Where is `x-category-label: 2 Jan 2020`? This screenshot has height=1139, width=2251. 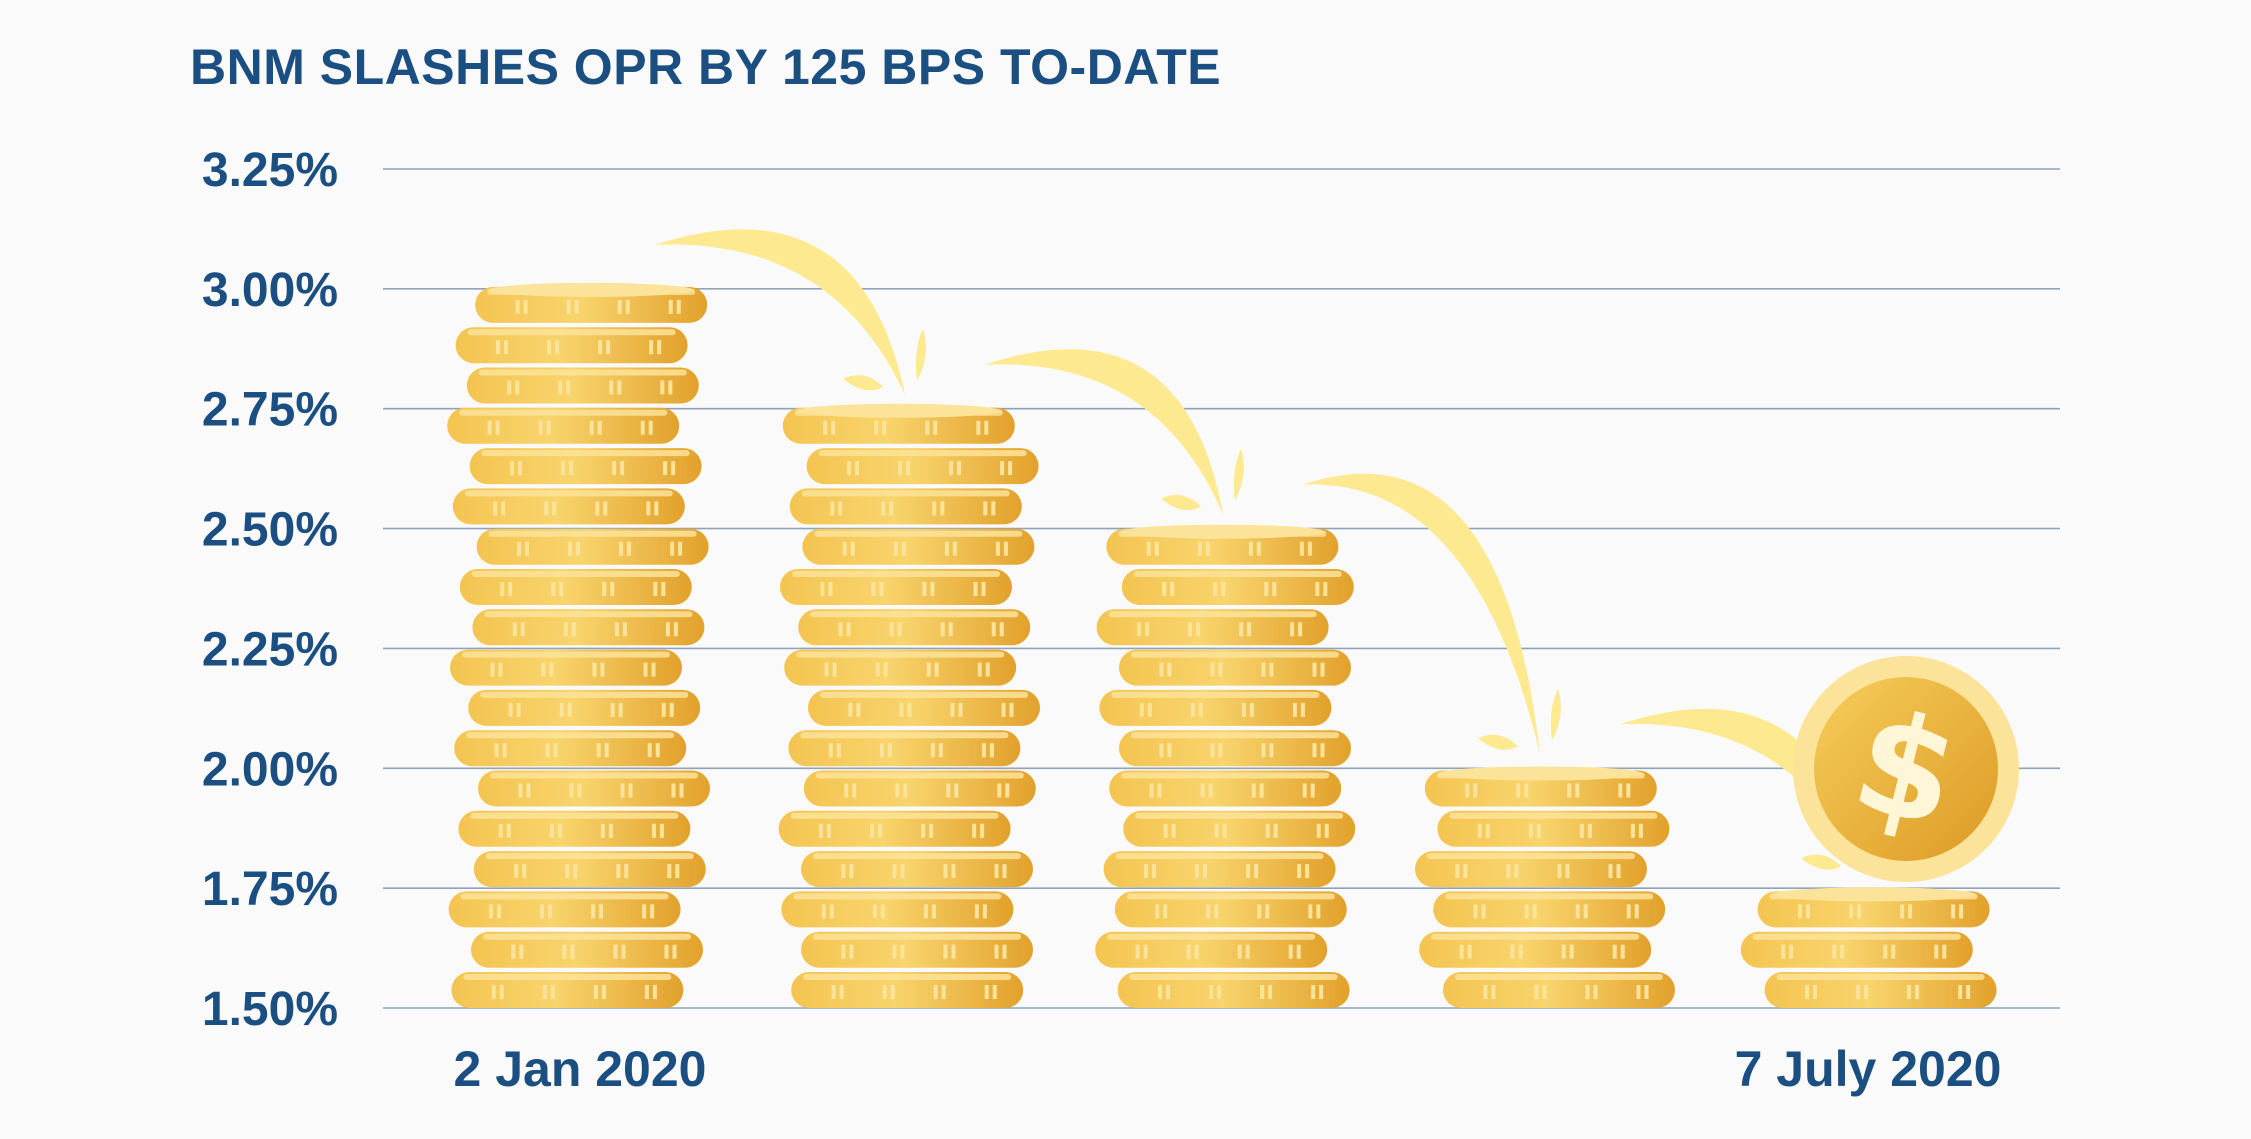 x-category-label: 2 Jan 2020 is located at coordinates (580, 1069).